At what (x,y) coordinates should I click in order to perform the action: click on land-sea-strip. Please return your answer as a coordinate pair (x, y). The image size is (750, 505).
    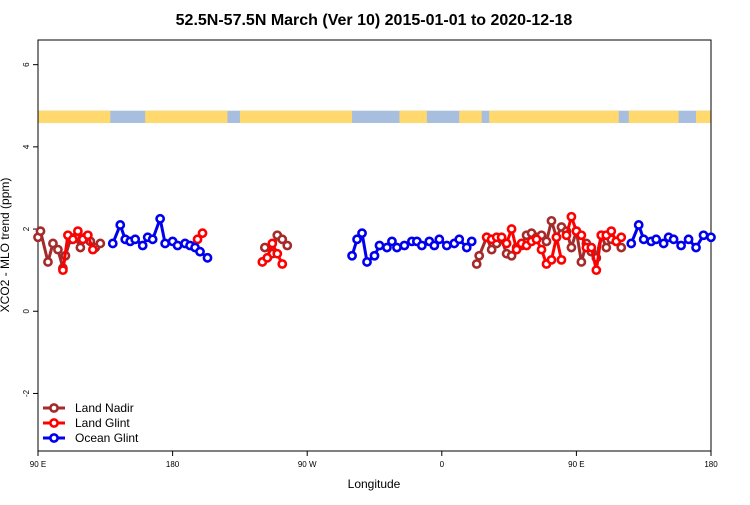
    Looking at the image, I should click on (374, 117).